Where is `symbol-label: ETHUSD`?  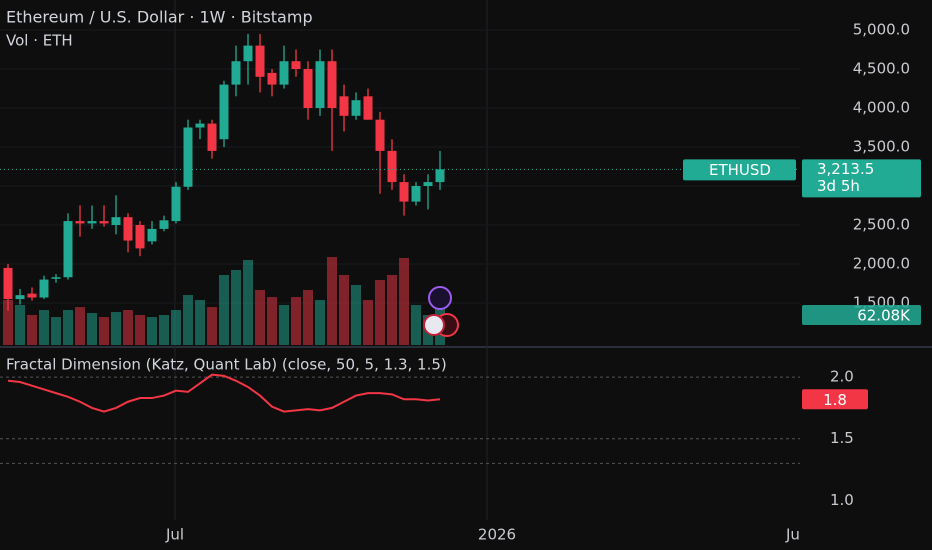 symbol-label: ETHUSD is located at coordinates (740, 170).